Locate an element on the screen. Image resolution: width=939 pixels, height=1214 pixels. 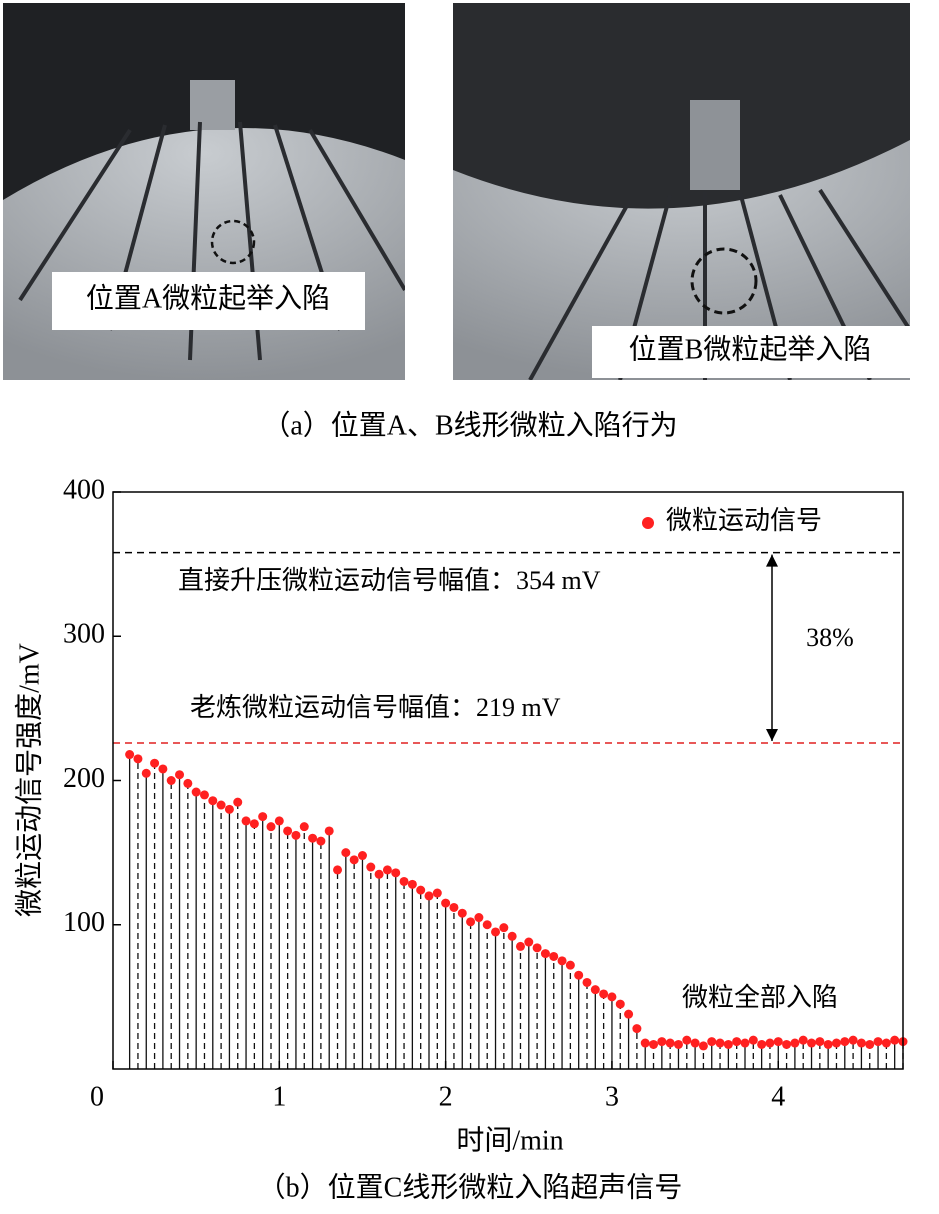
x-tick-label: 2 is located at coordinates (446, 1096).